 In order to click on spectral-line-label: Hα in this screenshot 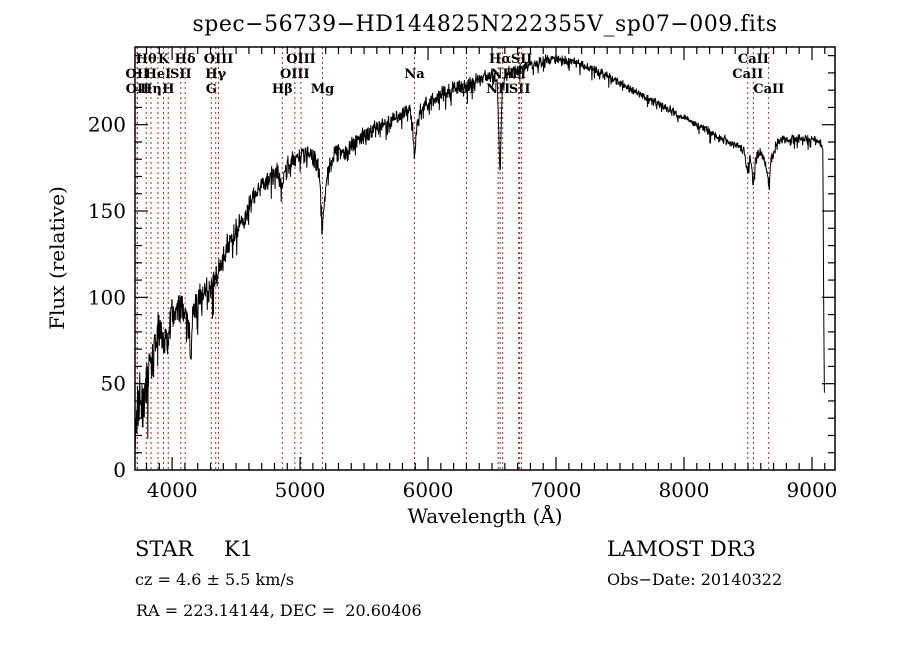, I will do `click(500, 59)`.